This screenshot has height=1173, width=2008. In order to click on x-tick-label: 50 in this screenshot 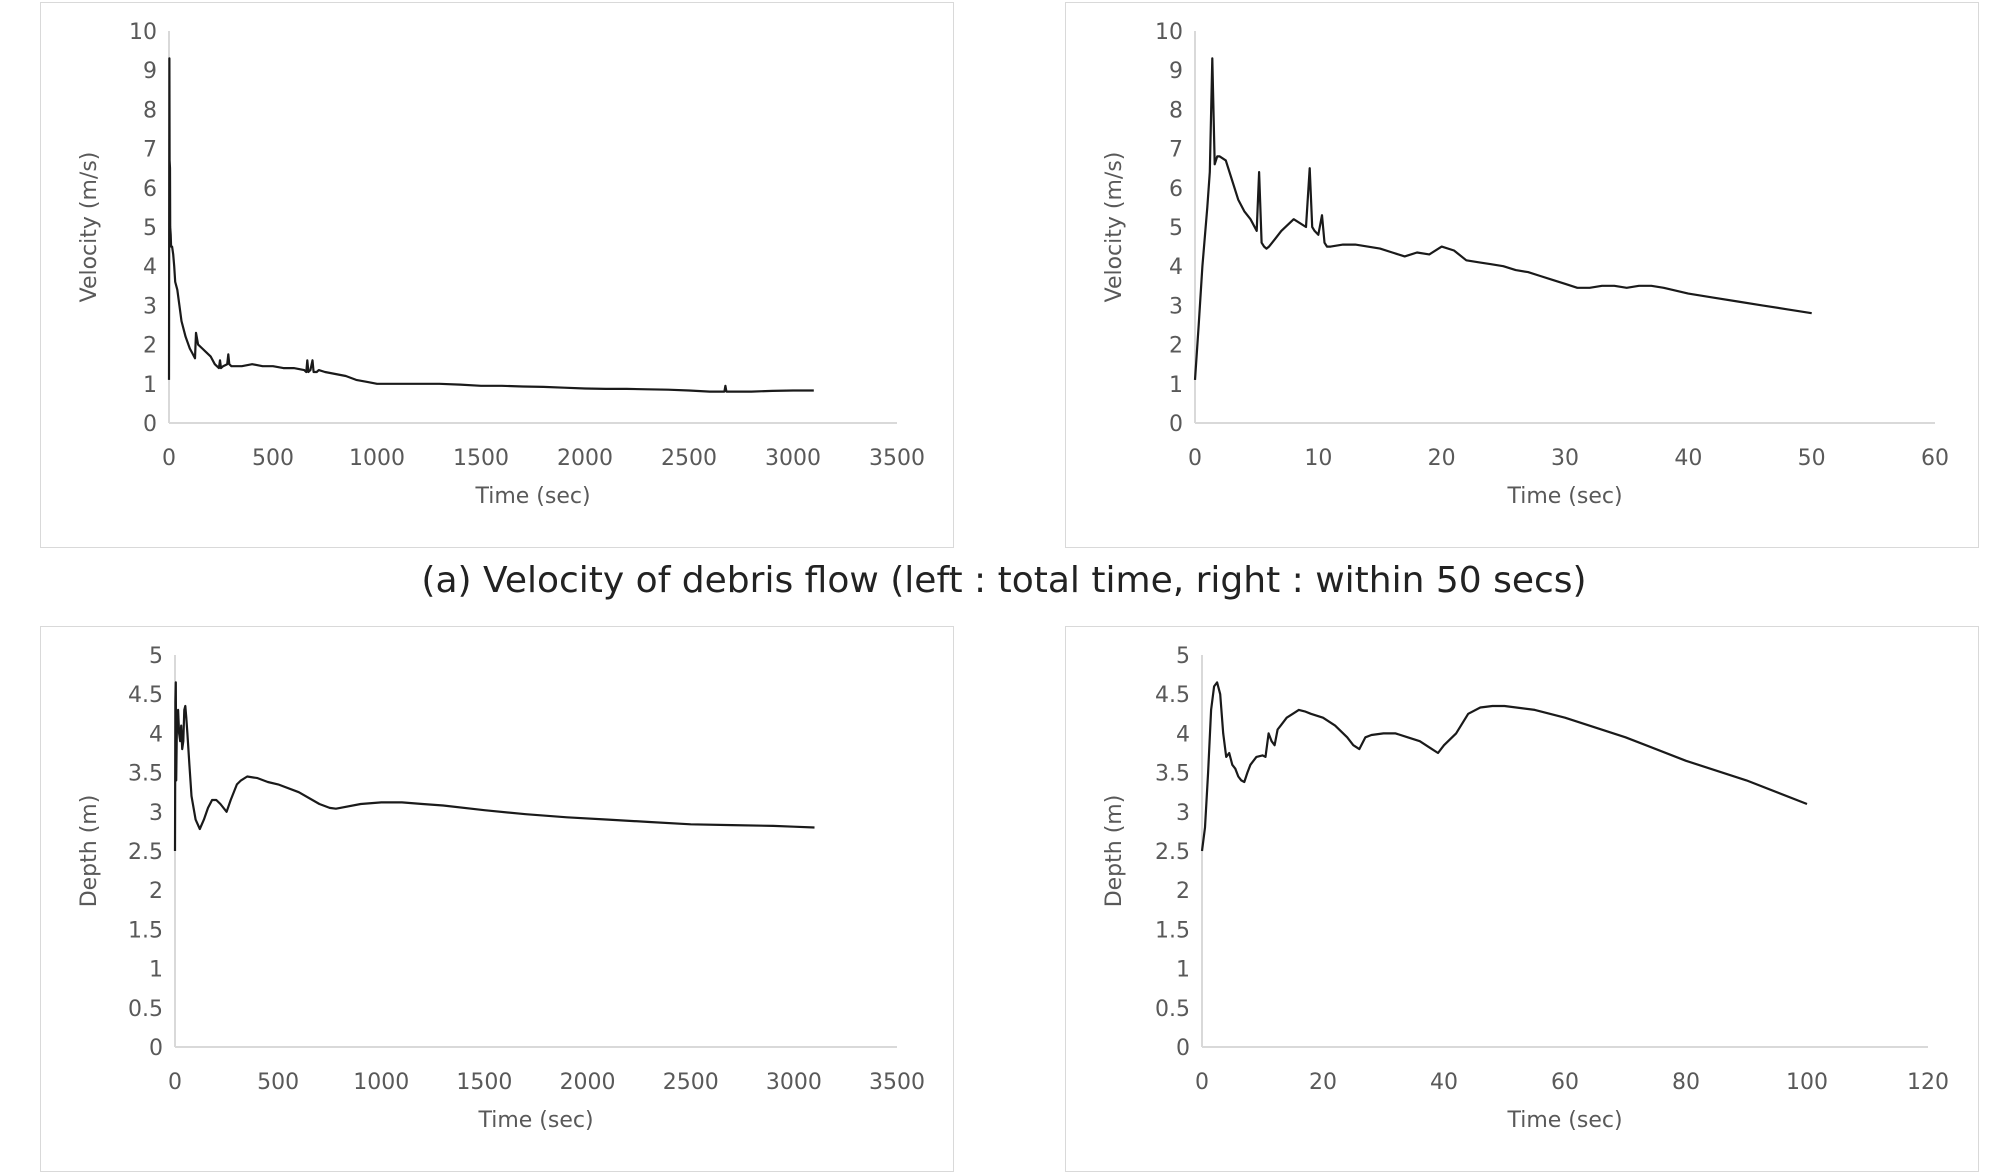, I will do `click(1812, 458)`.